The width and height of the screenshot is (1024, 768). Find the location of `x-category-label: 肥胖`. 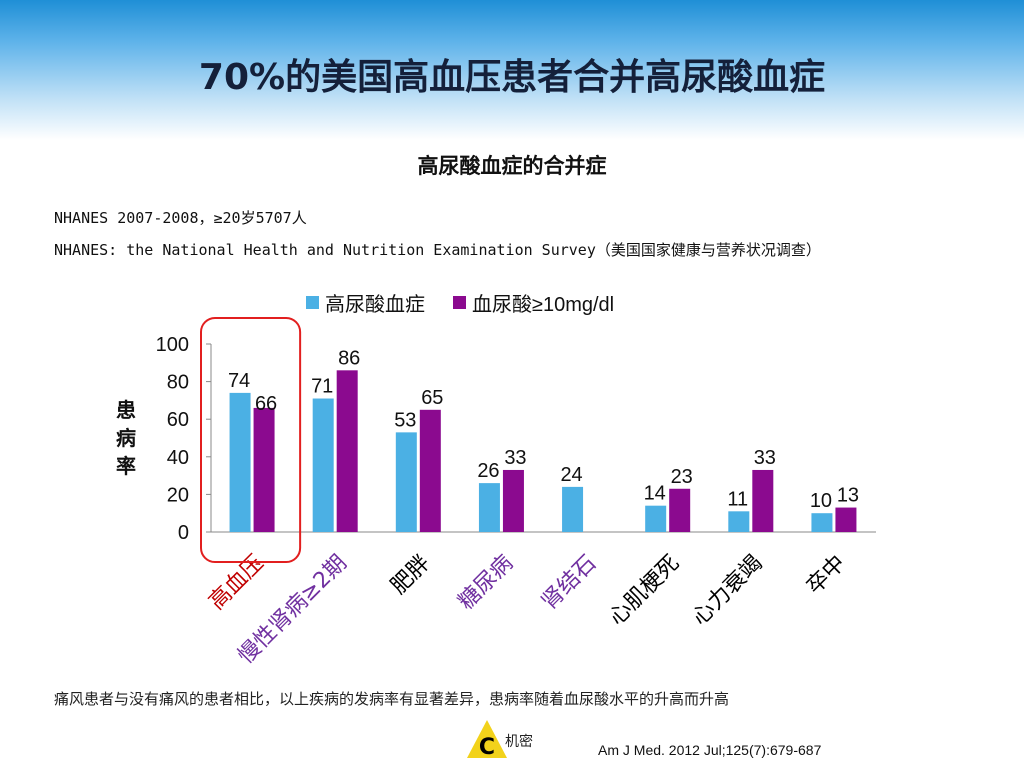

x-category-label: 肥胖 is located at coordinates (410, 575).